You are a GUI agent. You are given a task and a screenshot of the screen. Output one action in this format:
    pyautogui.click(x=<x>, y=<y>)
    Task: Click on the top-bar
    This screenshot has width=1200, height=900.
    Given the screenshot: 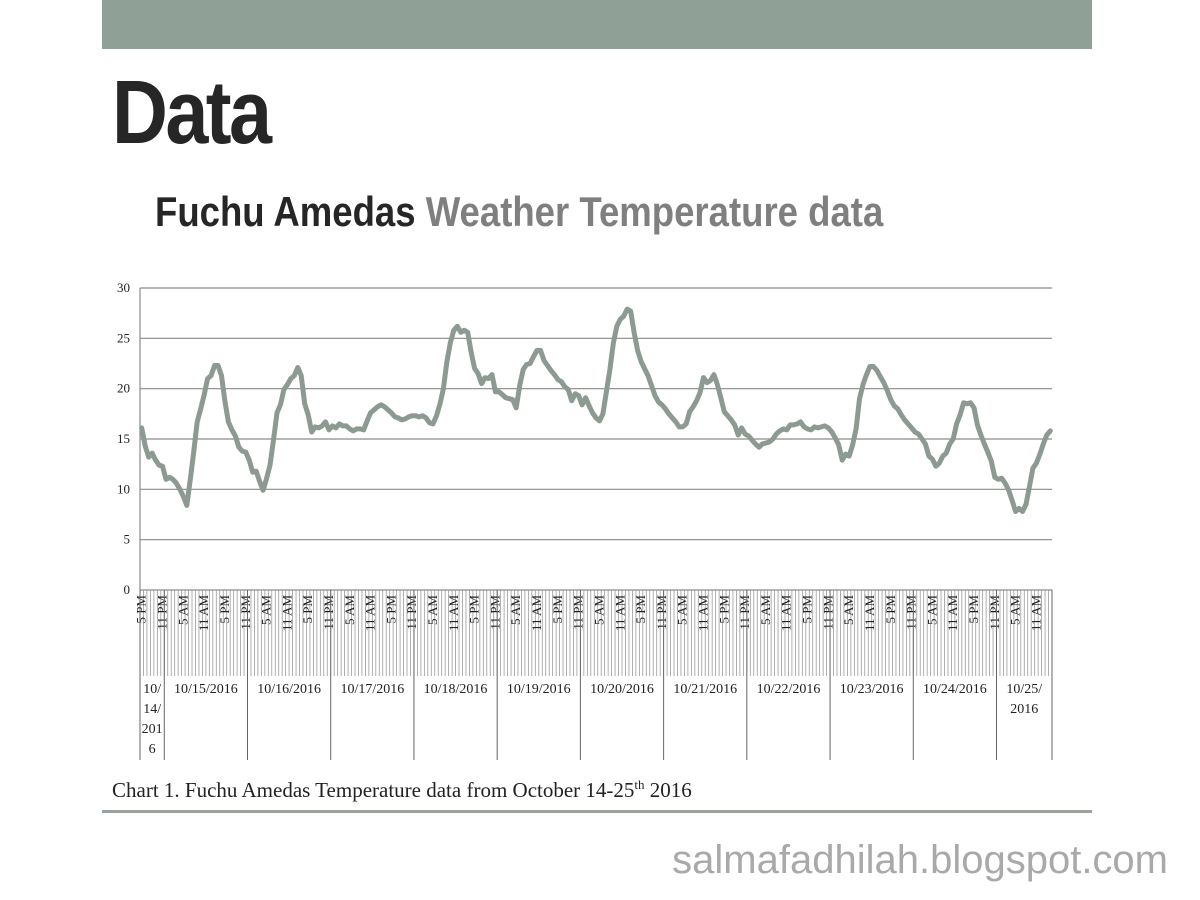 What is the action you would take?
    pyautogui.click(x=597, y=24)
    